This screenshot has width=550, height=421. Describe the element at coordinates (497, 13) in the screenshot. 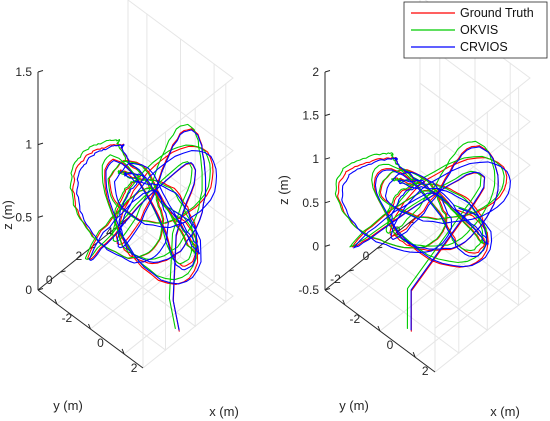

I see `legend-label-ground-truth: Ground Truth` at that location.